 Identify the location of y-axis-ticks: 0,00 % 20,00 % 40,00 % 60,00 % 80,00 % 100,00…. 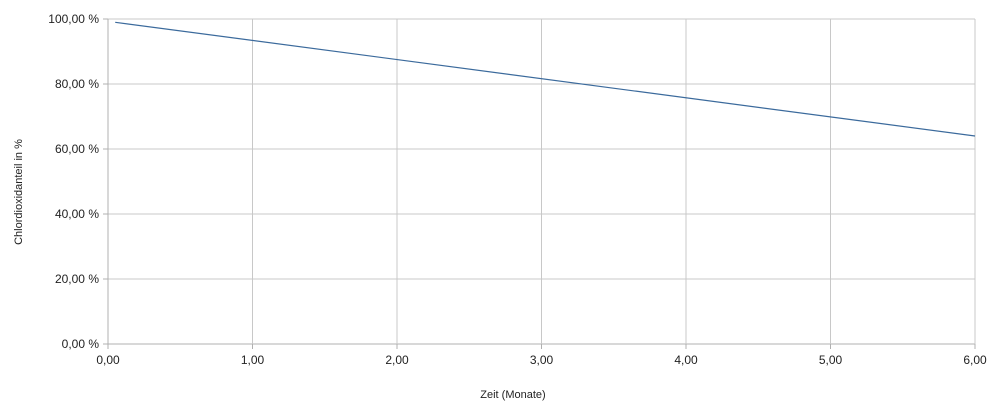
(73, 181).